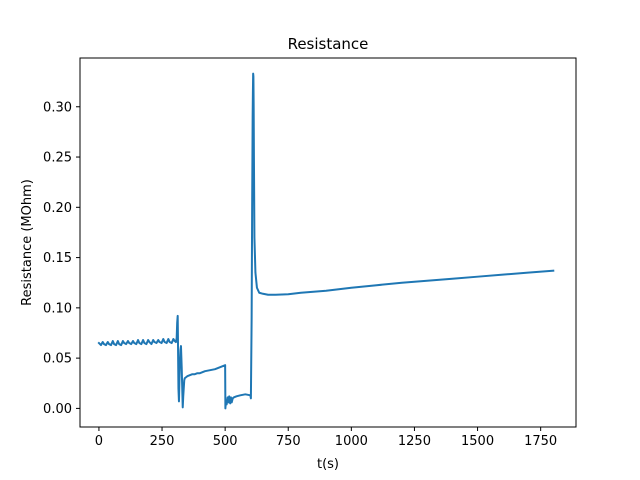 The image size is (640, 480). What do you see at coordinates (328, 464) in the screenshot?
I see `x-axis-label: t(s)` at bounding box center [328, 464].